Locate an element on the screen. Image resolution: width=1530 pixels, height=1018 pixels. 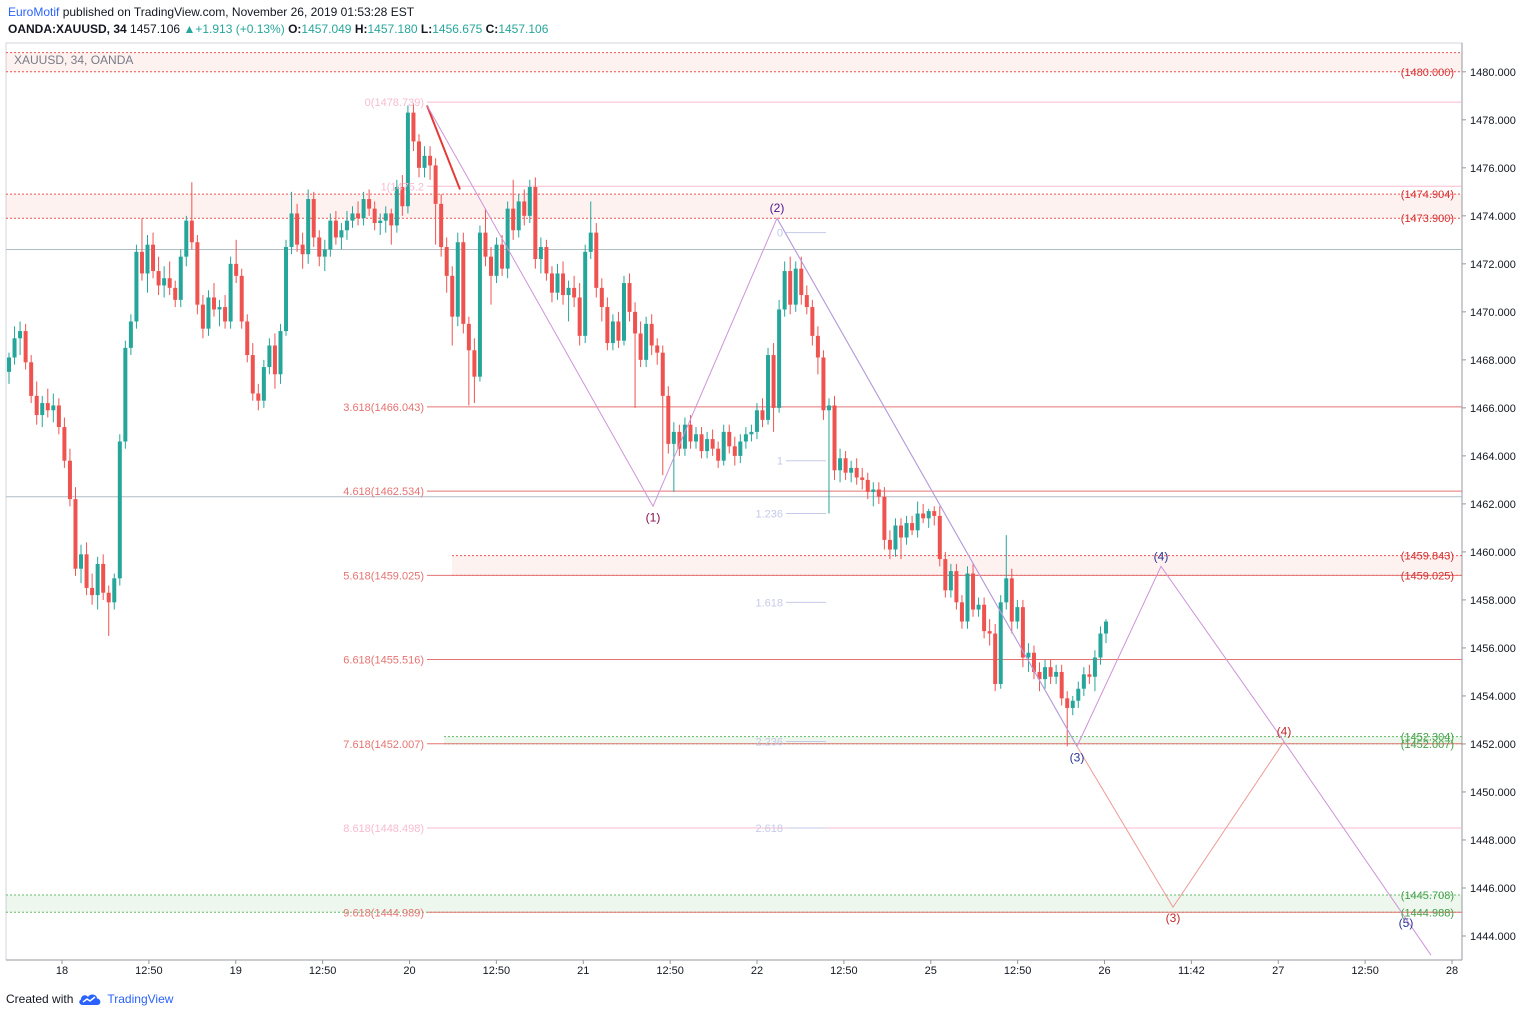
price-level-label: (1452.007) is located at coordinates (1427, 745).